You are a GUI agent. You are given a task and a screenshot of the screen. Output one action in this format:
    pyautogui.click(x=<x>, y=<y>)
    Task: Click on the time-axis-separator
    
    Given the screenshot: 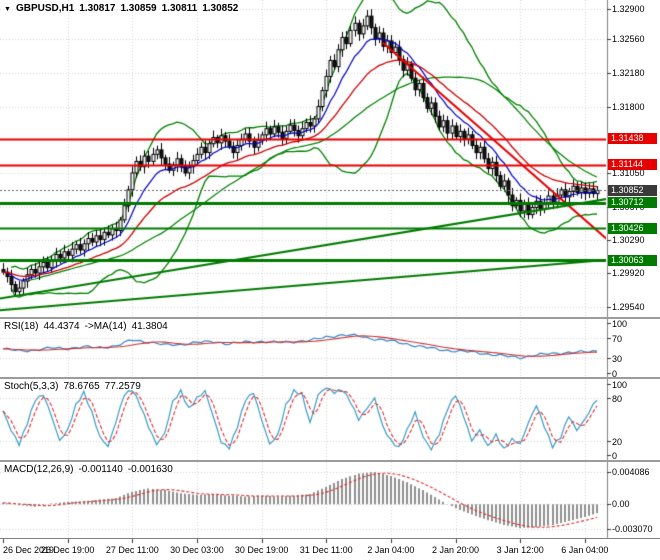 What is the action you would take?
    pyautogui.click(x=330, y=538)
    